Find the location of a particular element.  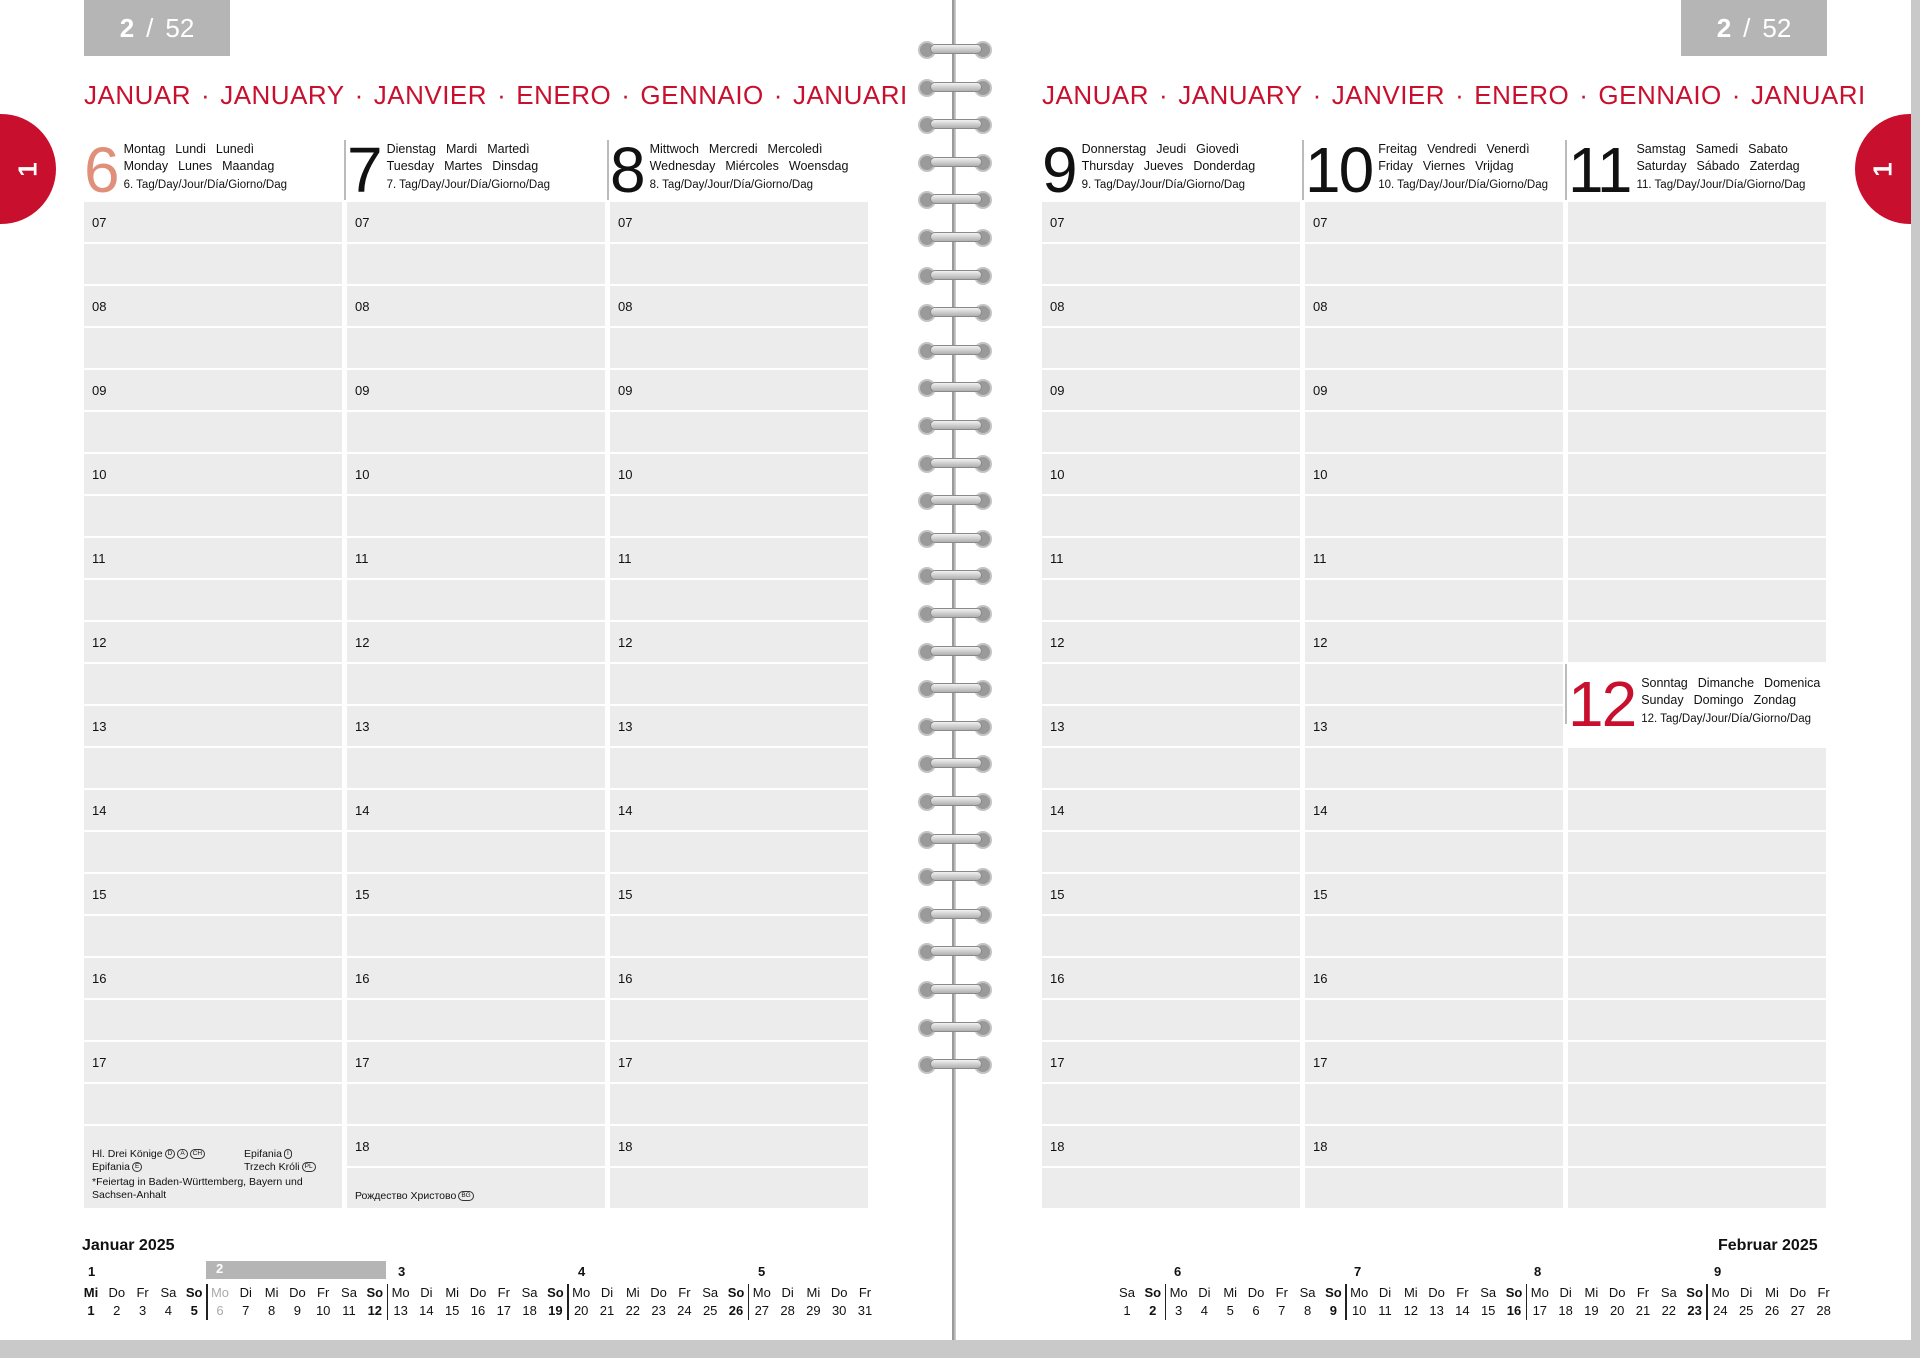

mini-day: 2 is located at coordinates (1153, 1310).